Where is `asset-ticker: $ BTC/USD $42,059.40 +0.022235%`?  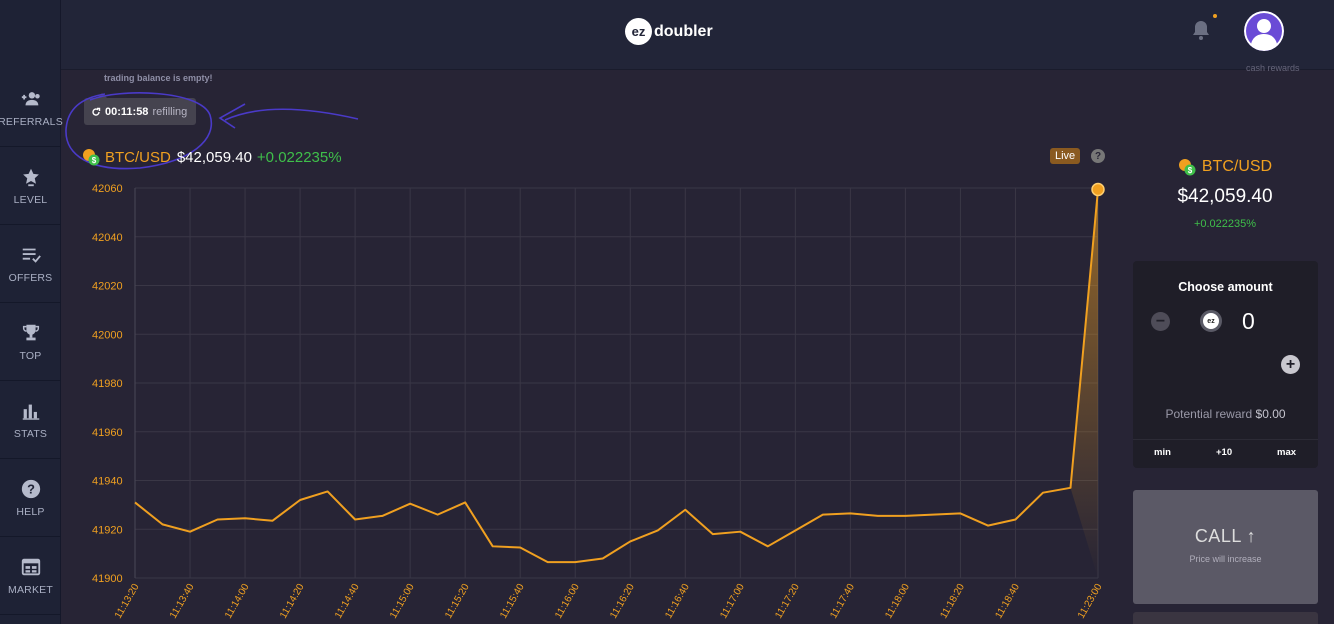
asset-ticker: $ BTC/USD $42,059.40 +0.022235% is located at coordinates (212, 157).